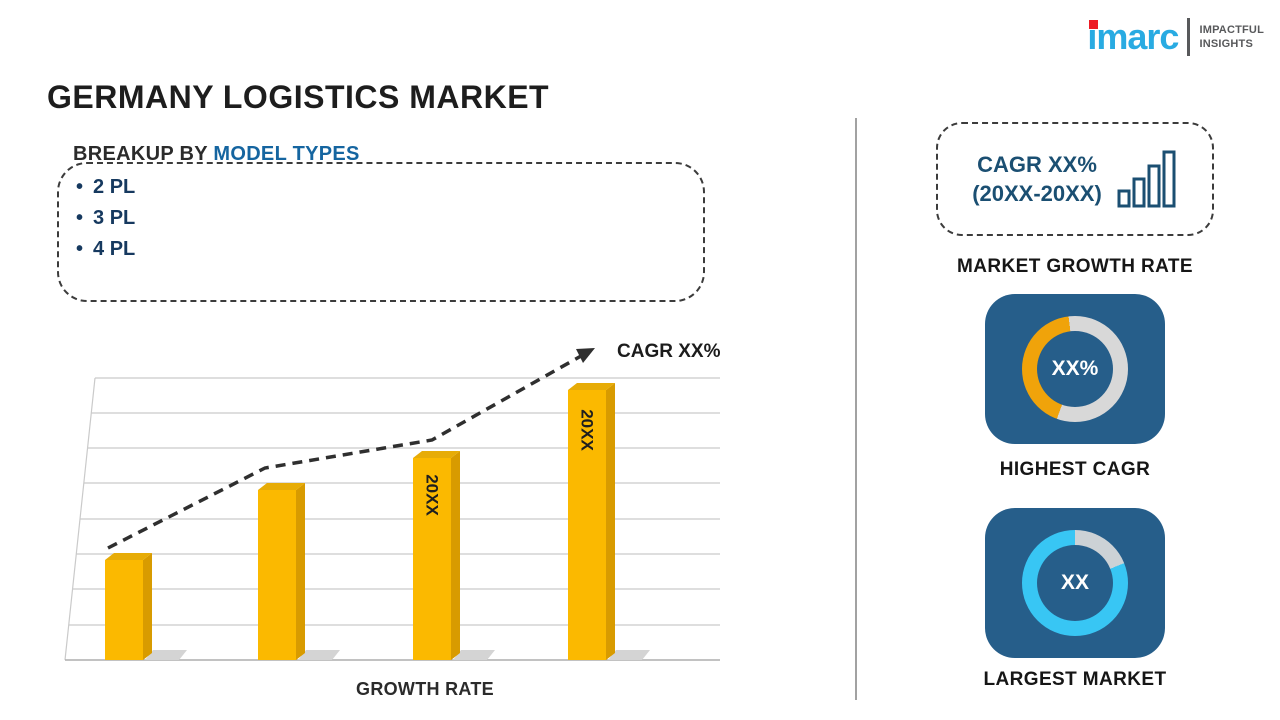 This screenshot has width=1280, height=720. What do you see at coordinates (1231, 29) in the screenshot?
I see `logo-tagline-line1: IMPACTFUL` at bounding box center [1231, 29].